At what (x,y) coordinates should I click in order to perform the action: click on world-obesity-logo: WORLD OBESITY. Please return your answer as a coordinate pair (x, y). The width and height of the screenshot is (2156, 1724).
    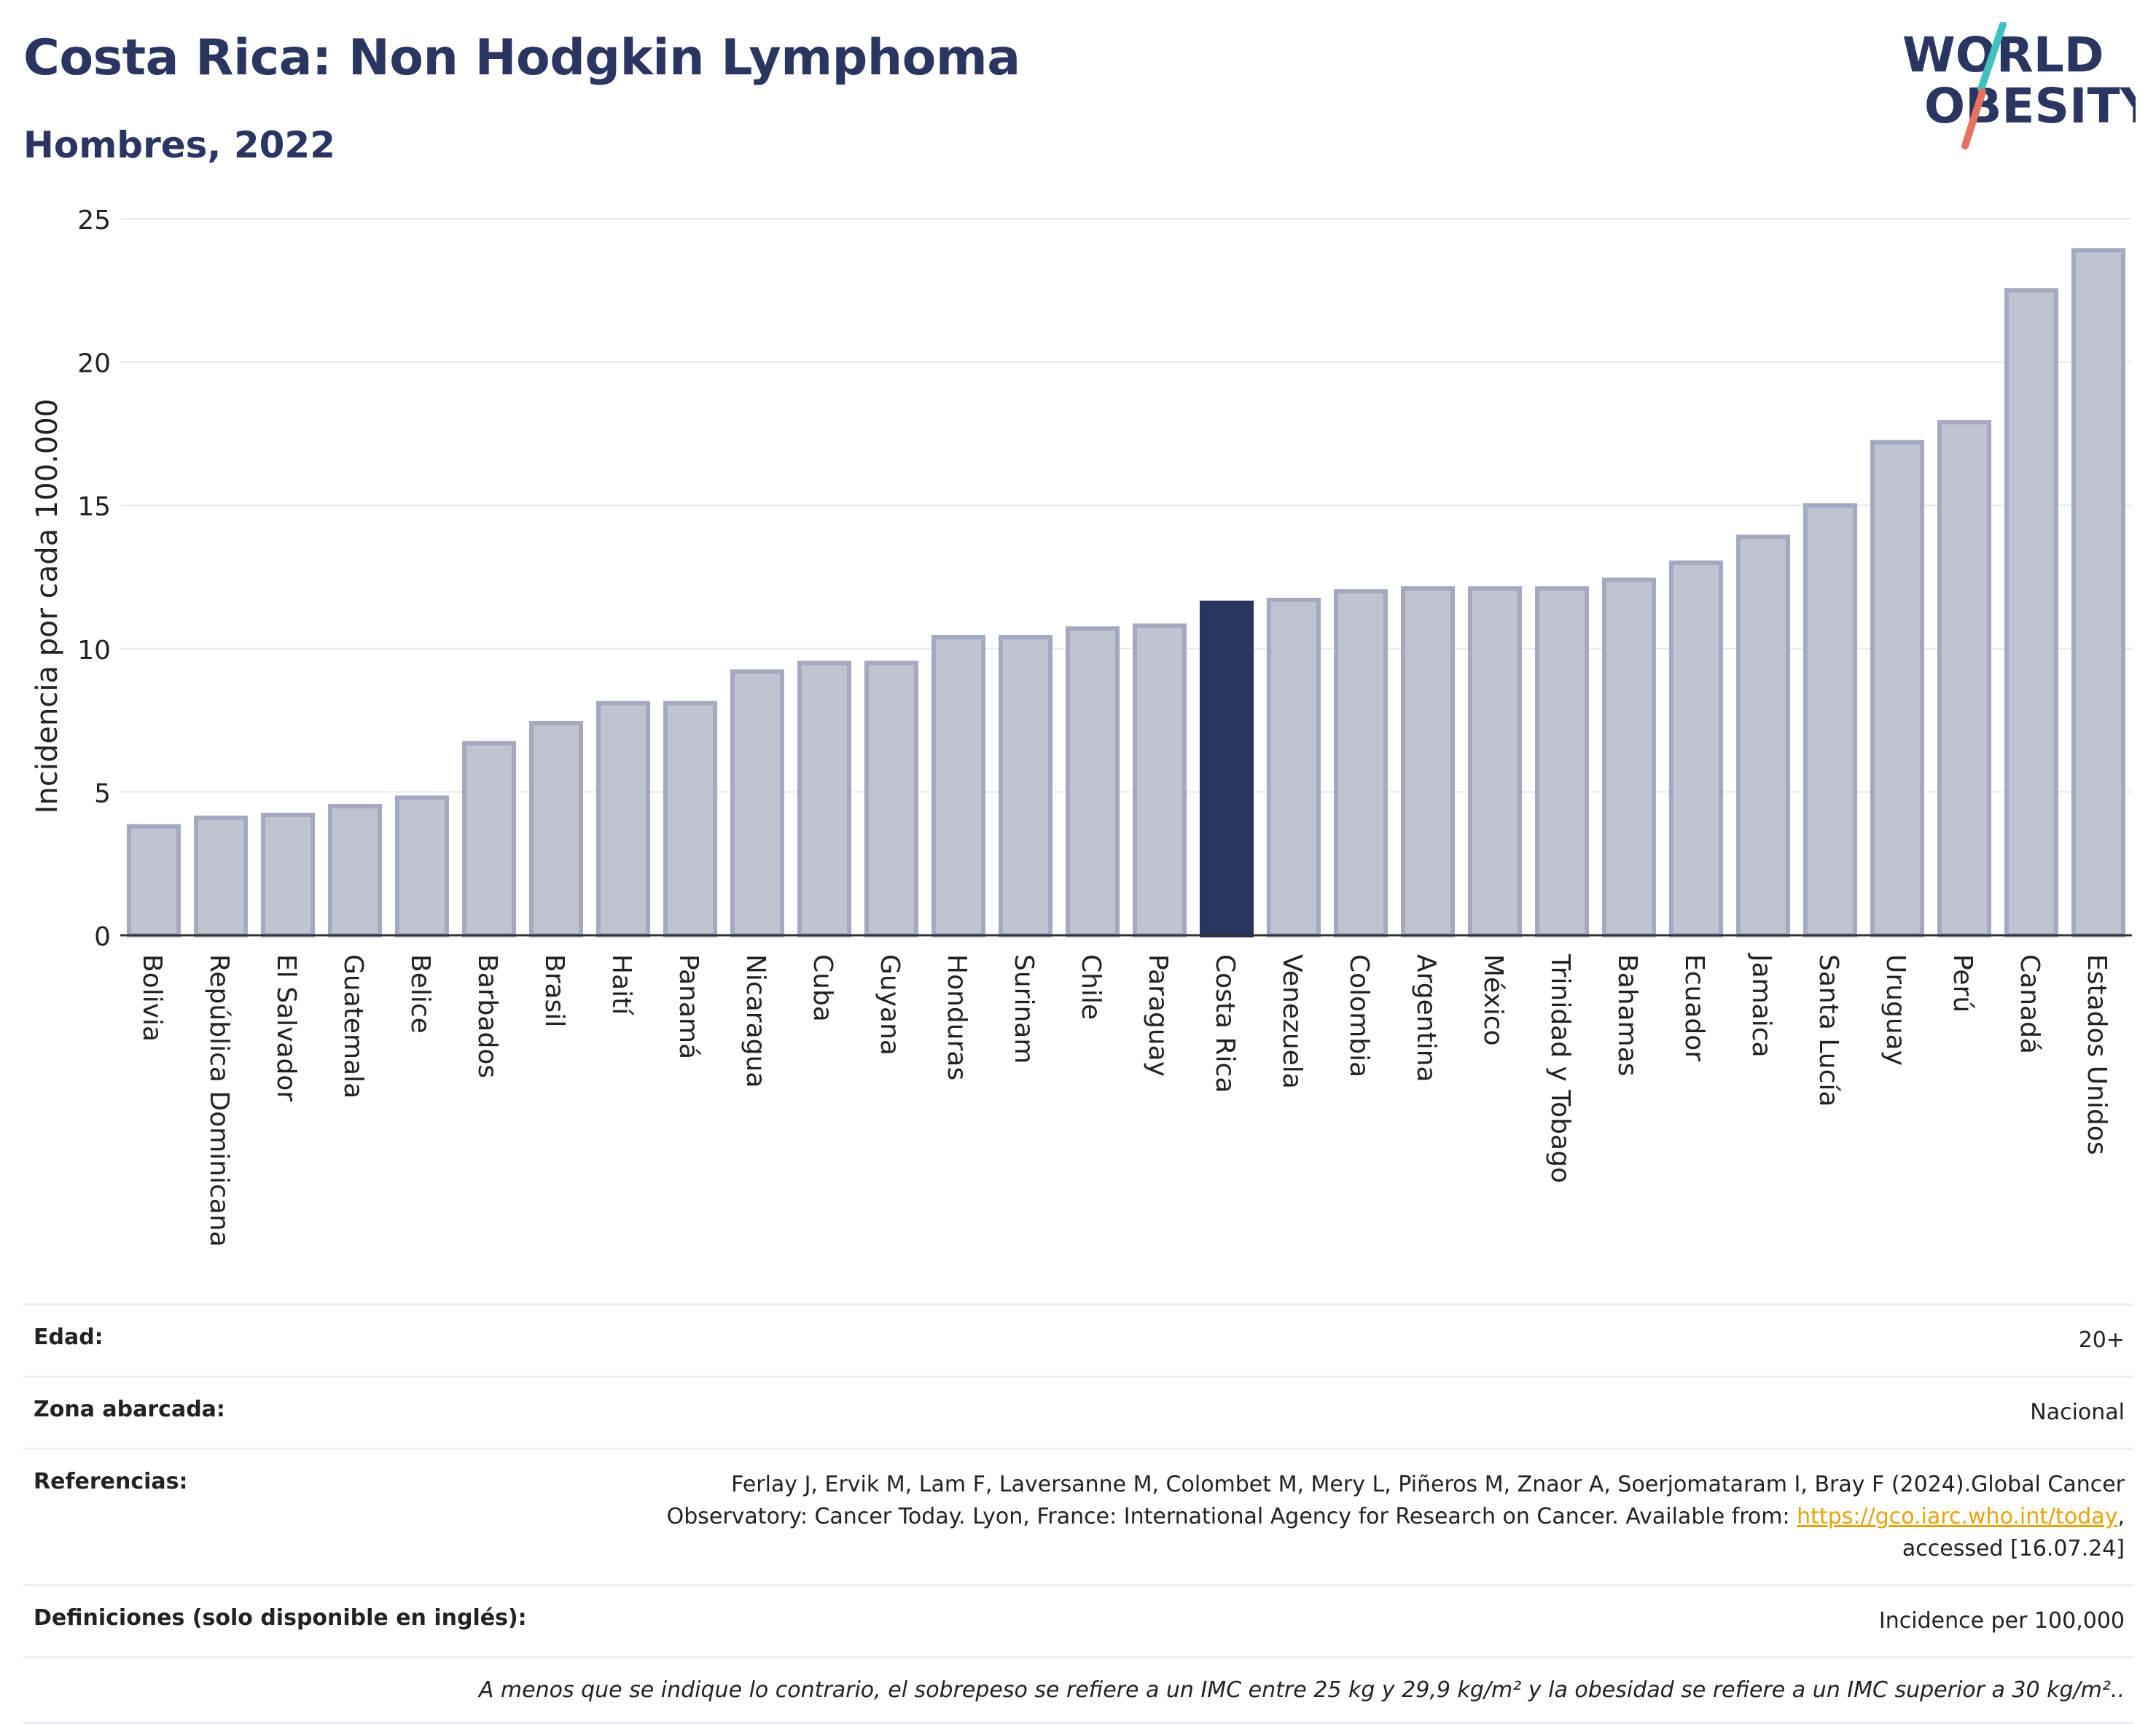
    Looking at the image, I should click on (2019, 85).